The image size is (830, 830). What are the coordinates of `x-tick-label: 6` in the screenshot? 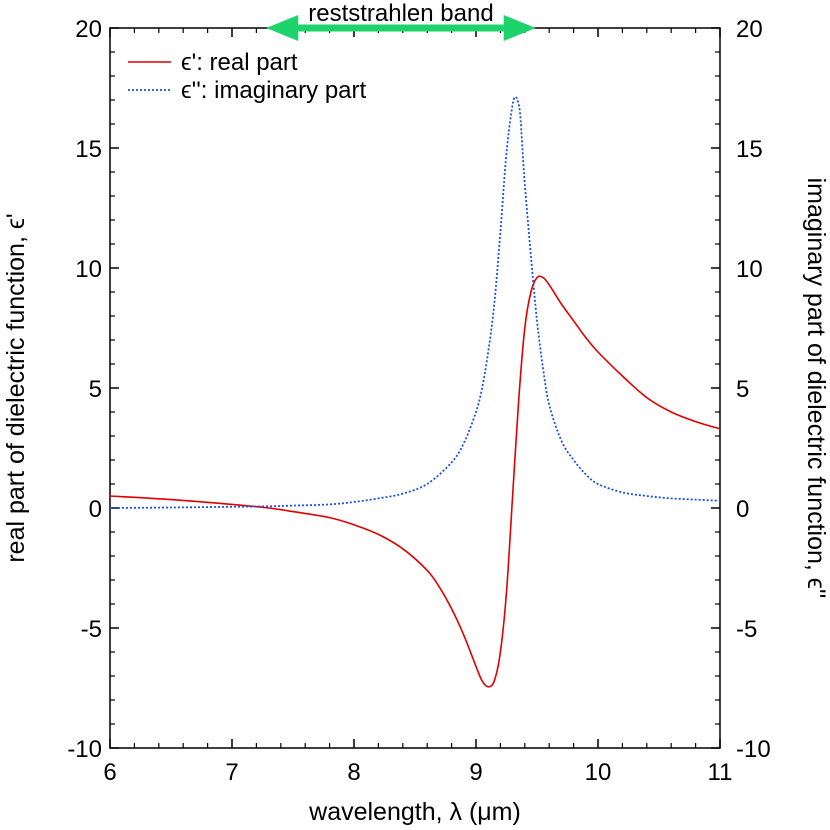 It's located at (109, 772).